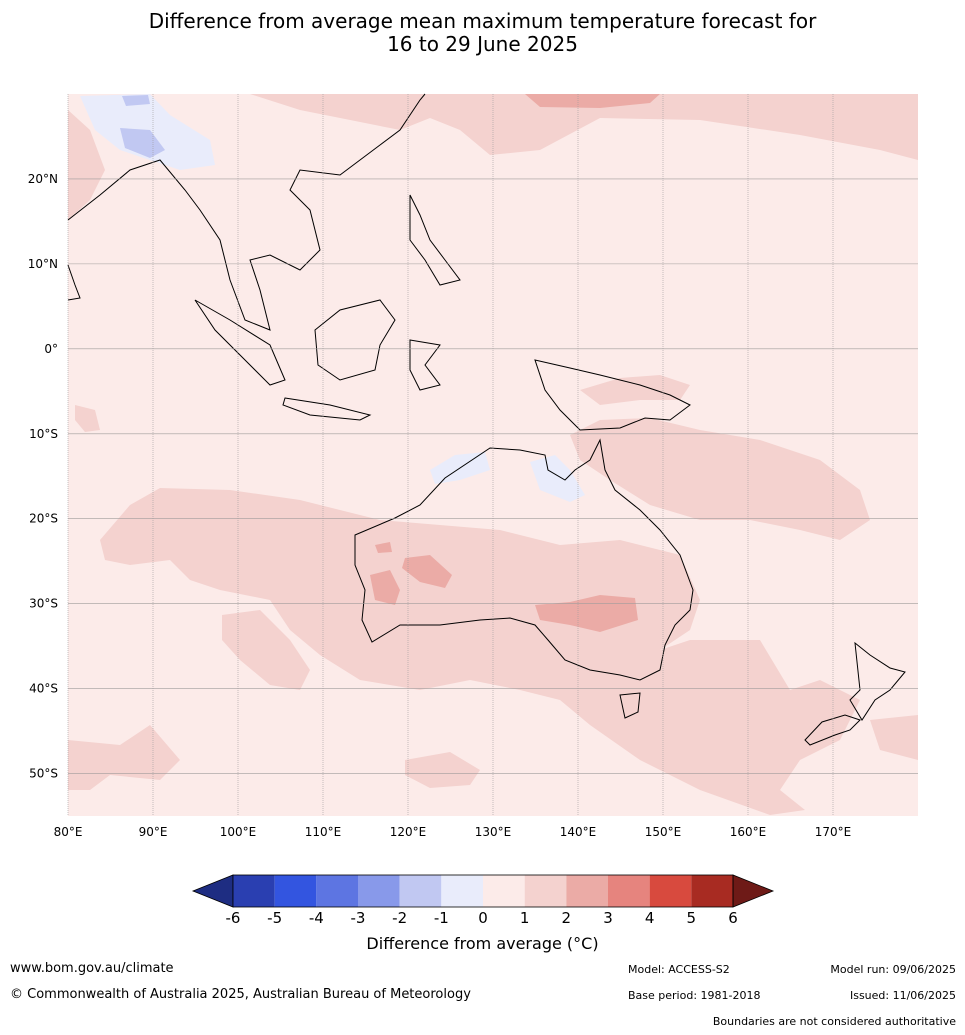 The height and width of the screenshot is (1035, 965). I want to click on colorbar-tick-label: 4, so click(650, 918).